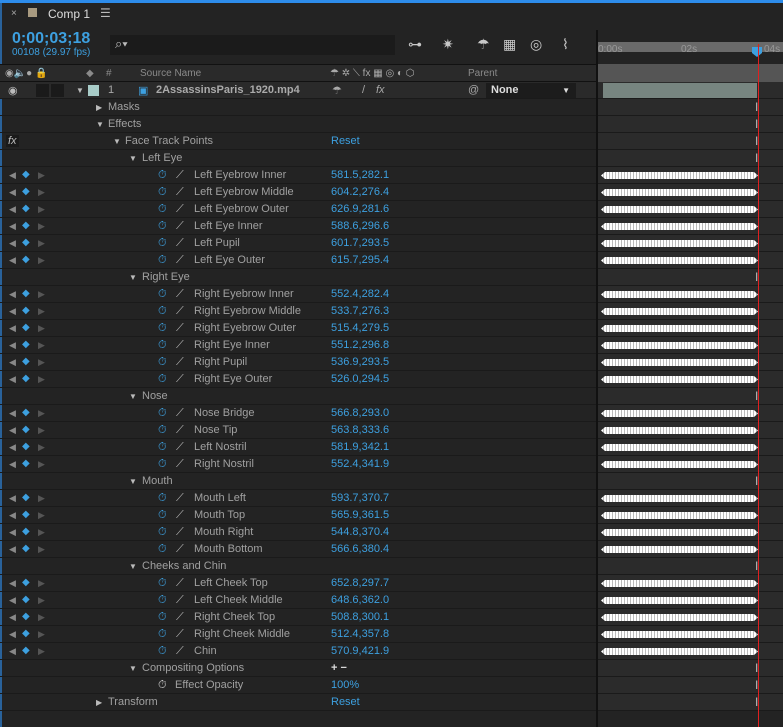  Describe the element at coordinates (298, 617) in the screenshot. I see `property-row: ◀ ◆ ▶ ⏱ ⟋ Right Cheek Top 508.8,300.1` at that location.